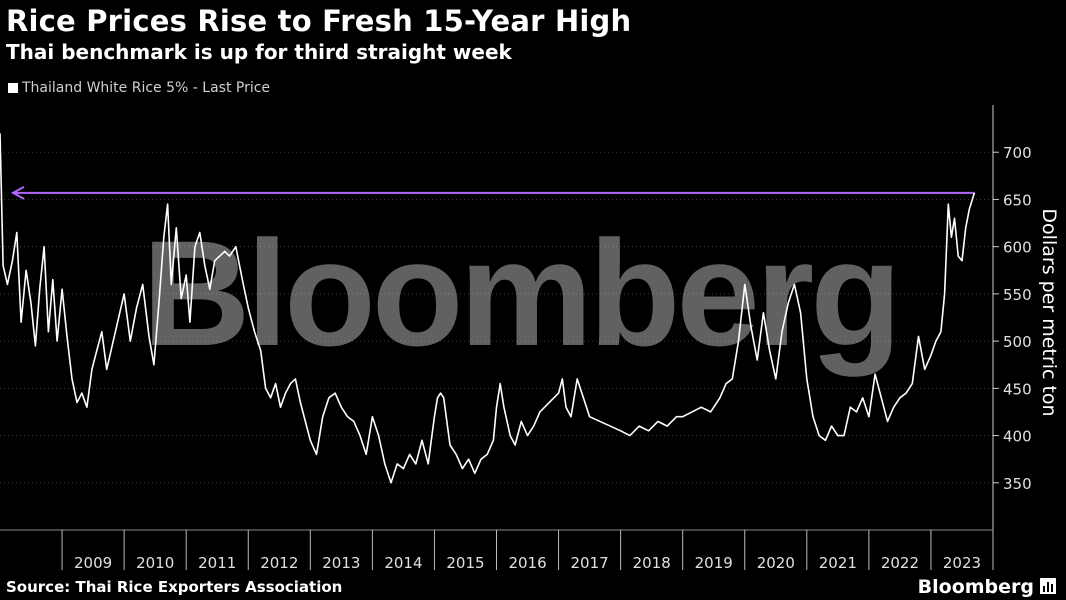  What do you see at coordinates (319, 21) in the screenshot?
I see `chart-title: Rice Prices Rise to Fresh 15-Year High` at bounding box center [319, 21].